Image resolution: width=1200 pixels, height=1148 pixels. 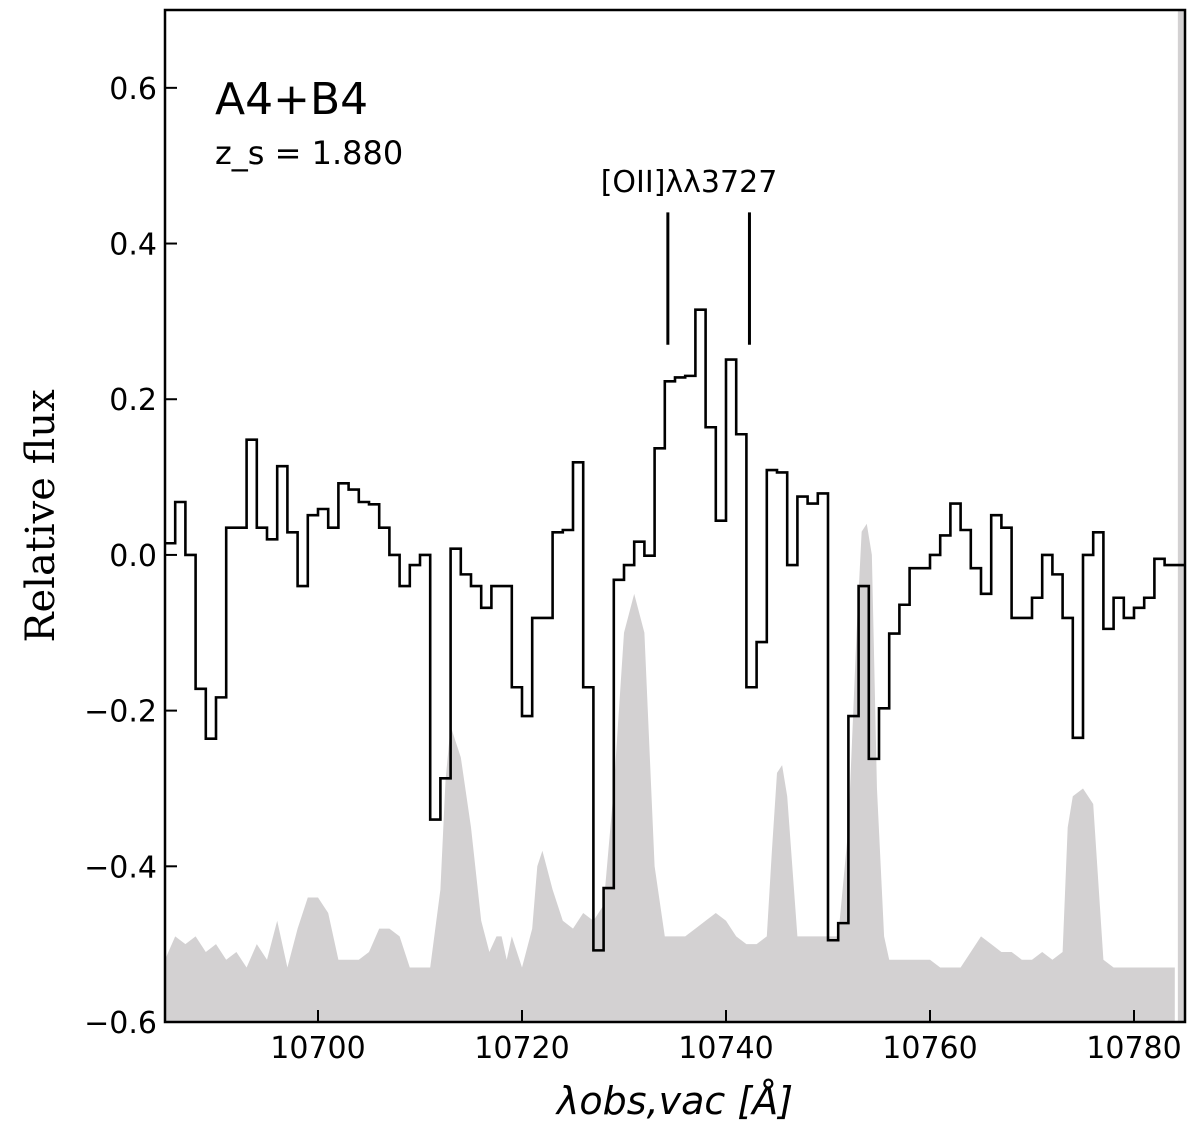 What do you see at coordinates (133, 245) in the screenshot?
I see `y-tick-label: 0.4` at bounding box center [133, 245].